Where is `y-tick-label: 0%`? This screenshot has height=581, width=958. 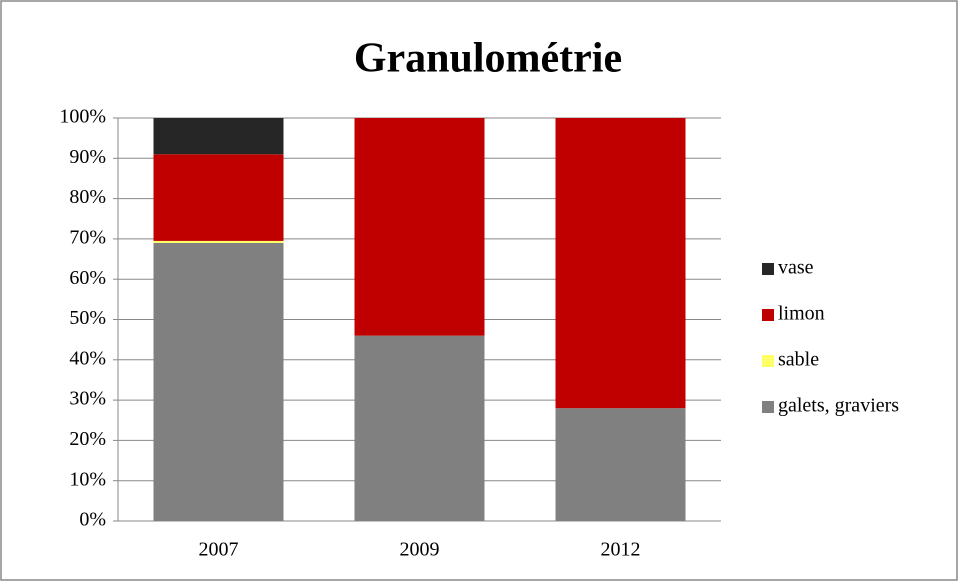 y-tick-label: 0% is located at coordinates (92, 520).